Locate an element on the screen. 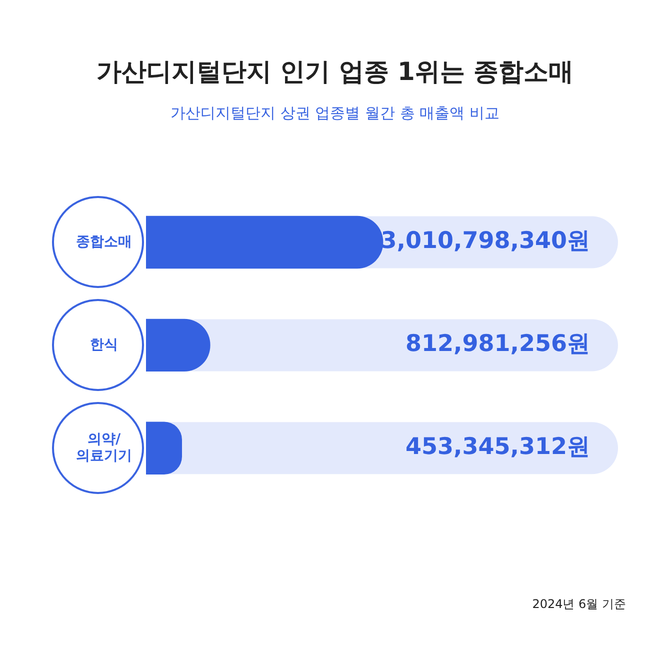 Image resolution: width=670 pixels, height=670 pixels. y-tick-label: 한식 is located at coordinates (104, 344).